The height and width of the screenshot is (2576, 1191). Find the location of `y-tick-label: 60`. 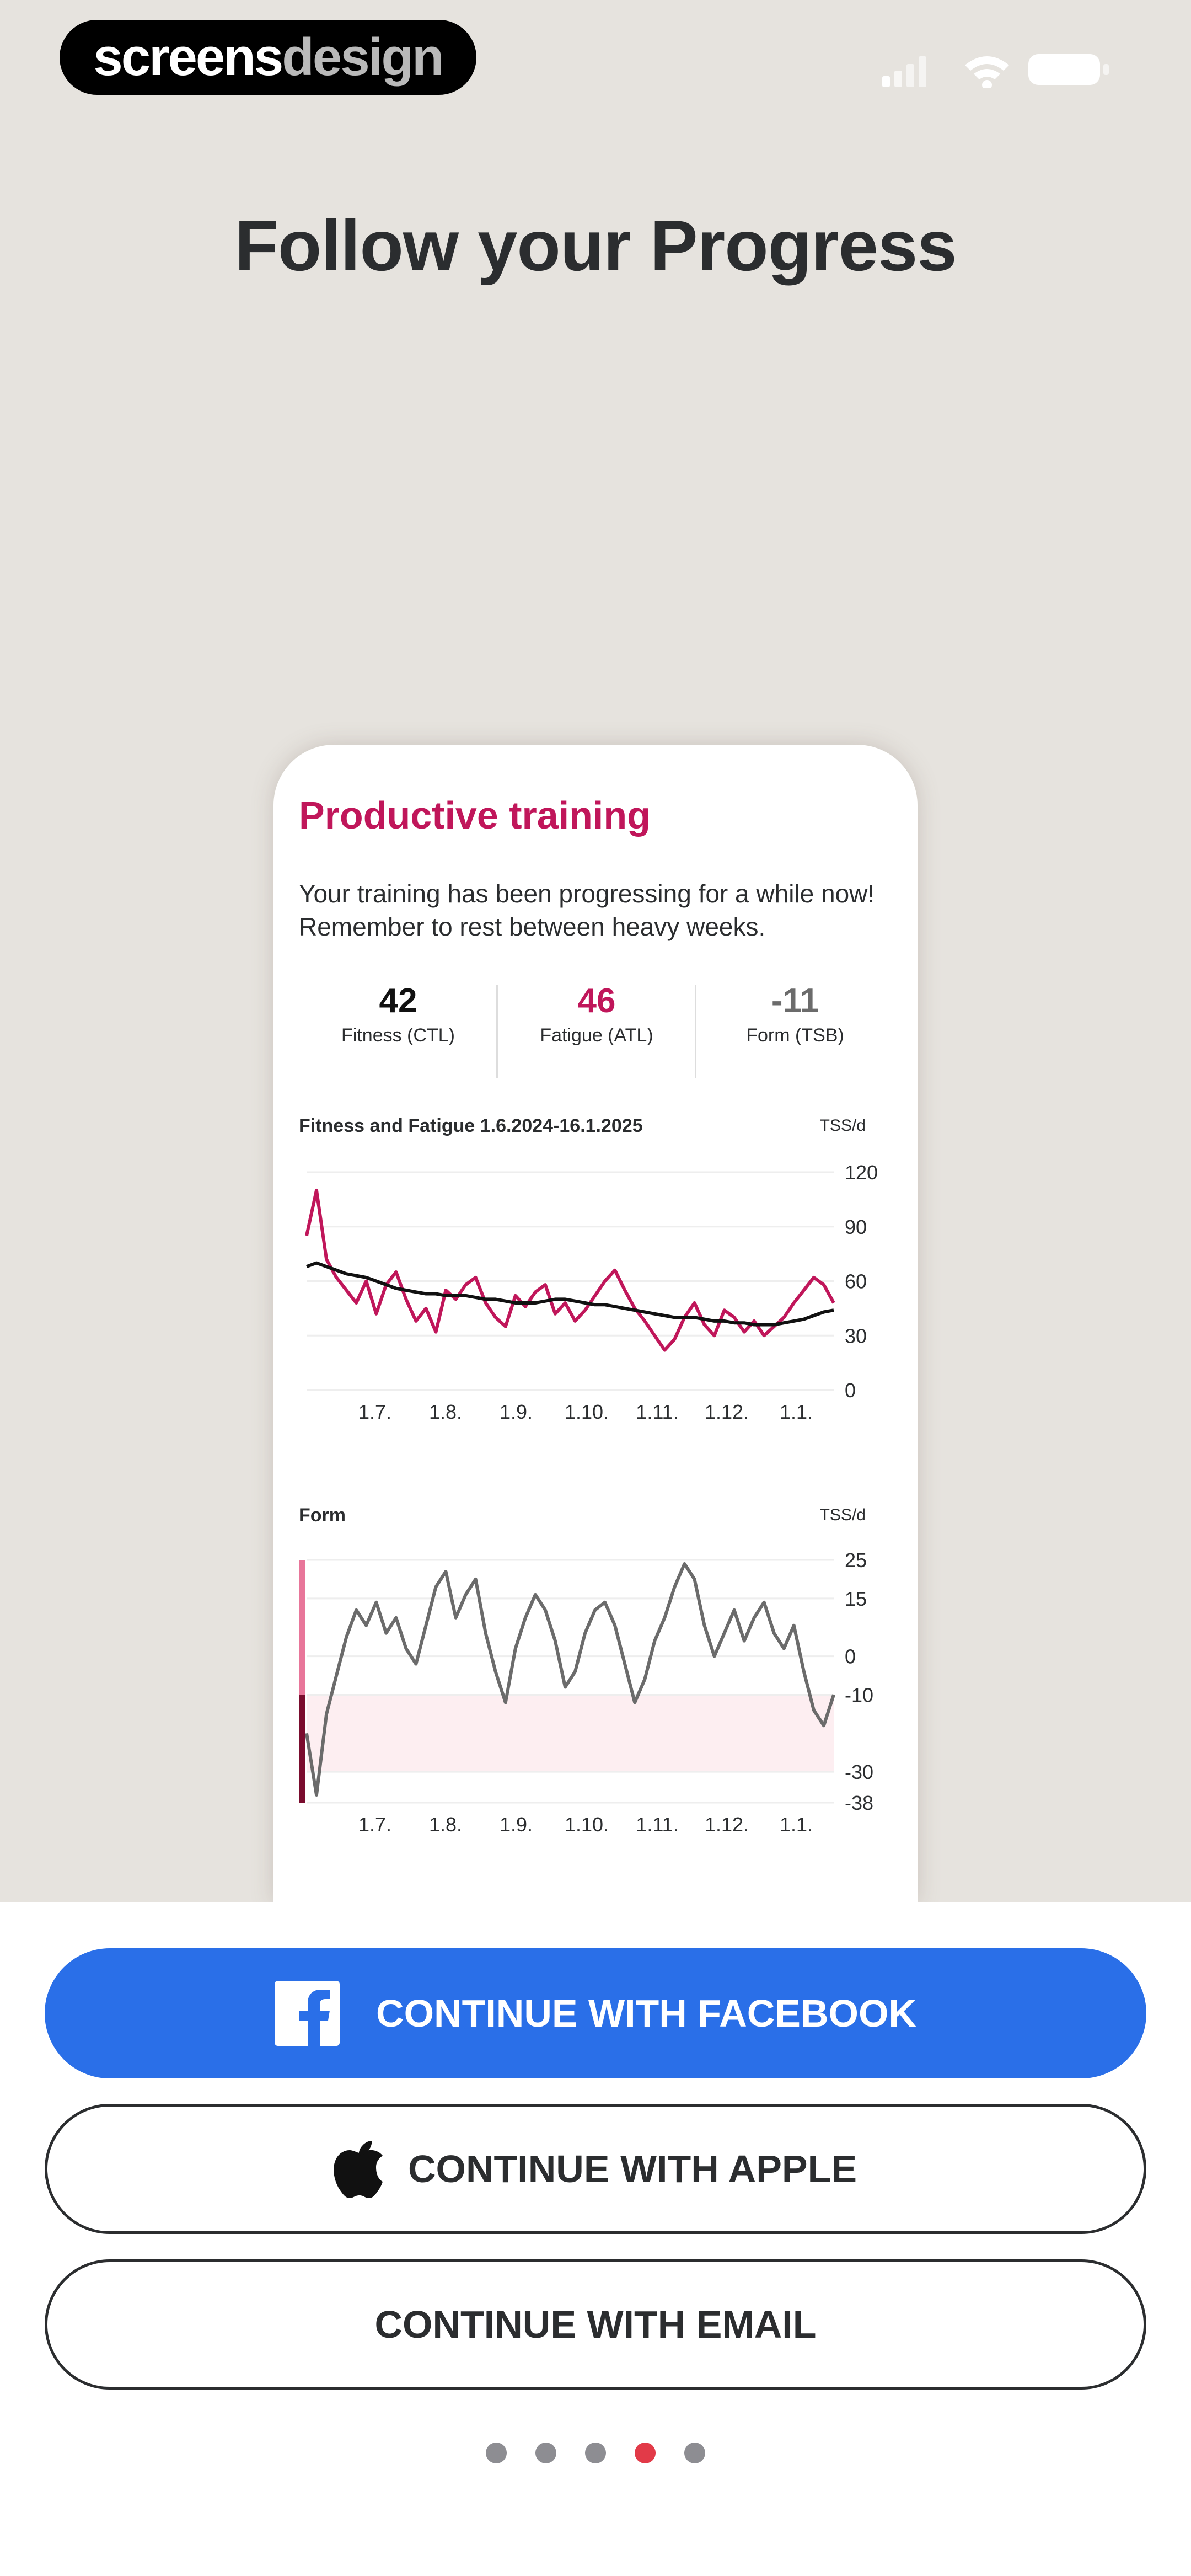

y-tick-label: 60 is located at coordinates (856, 1281).